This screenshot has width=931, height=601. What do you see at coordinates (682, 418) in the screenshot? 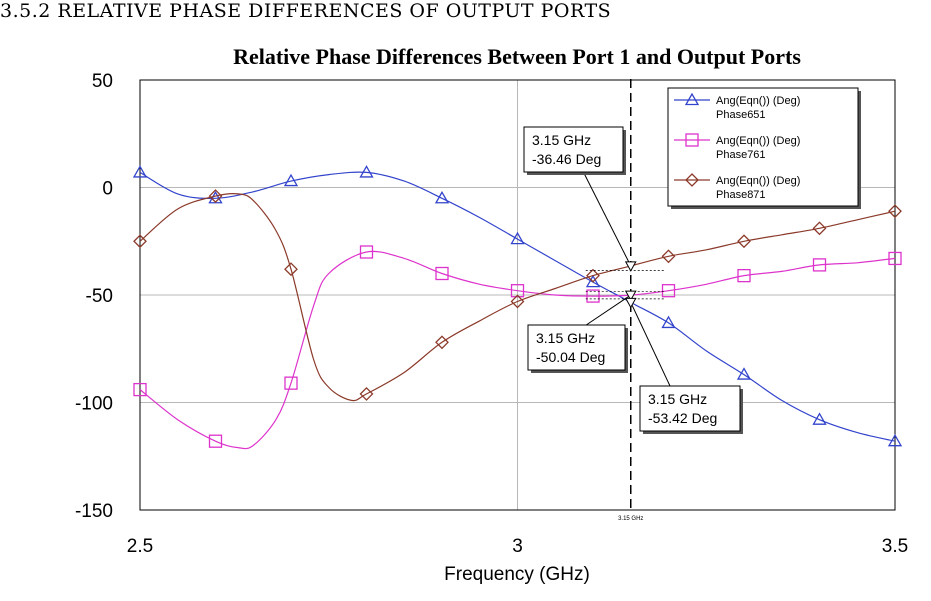
I see `callout-value: -53.42 Deg` at bounding box center [682, 418].